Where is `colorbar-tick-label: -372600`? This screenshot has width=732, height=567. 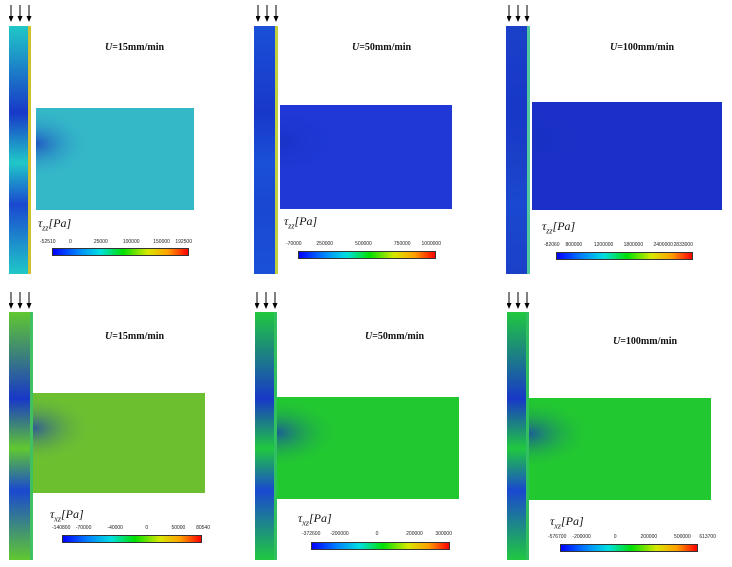
colorbar-tick-label: -372600 is located at coordinates (311, 534).